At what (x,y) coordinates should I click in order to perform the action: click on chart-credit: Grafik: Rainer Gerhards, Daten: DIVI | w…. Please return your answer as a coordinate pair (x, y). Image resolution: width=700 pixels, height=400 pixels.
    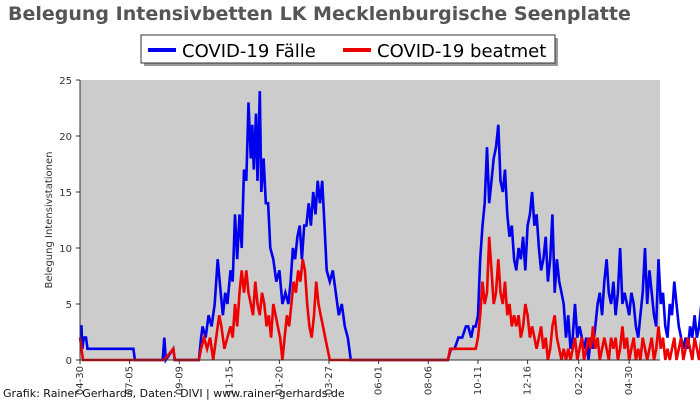
    Looking at the image, I should click on (174, 393).